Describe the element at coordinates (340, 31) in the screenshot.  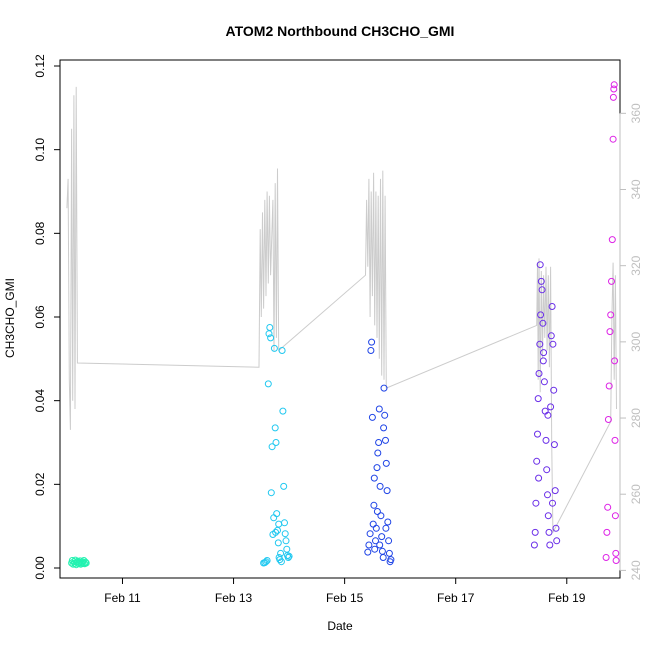
I see `chart-title: ATOM2 Northbound CH3CHO_GMI` at that location.